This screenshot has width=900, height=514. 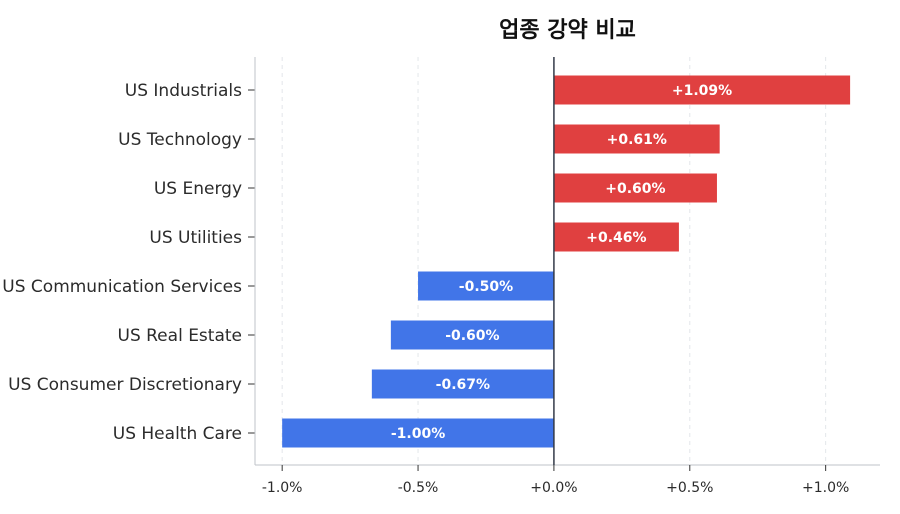 What do you see at coordinates (180, 336) in the screenshot?
I see `category-label: US Real Estate` at bounding box center [180, 336].